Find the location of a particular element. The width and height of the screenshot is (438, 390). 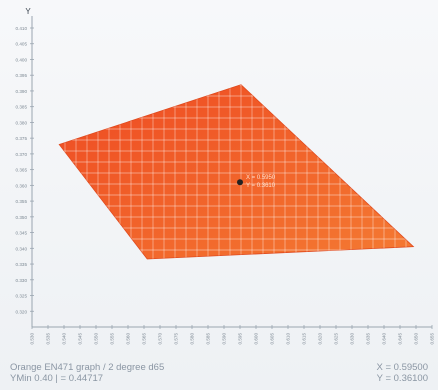

y-tick-label: 0.350 is located at coordinates (22, 217).